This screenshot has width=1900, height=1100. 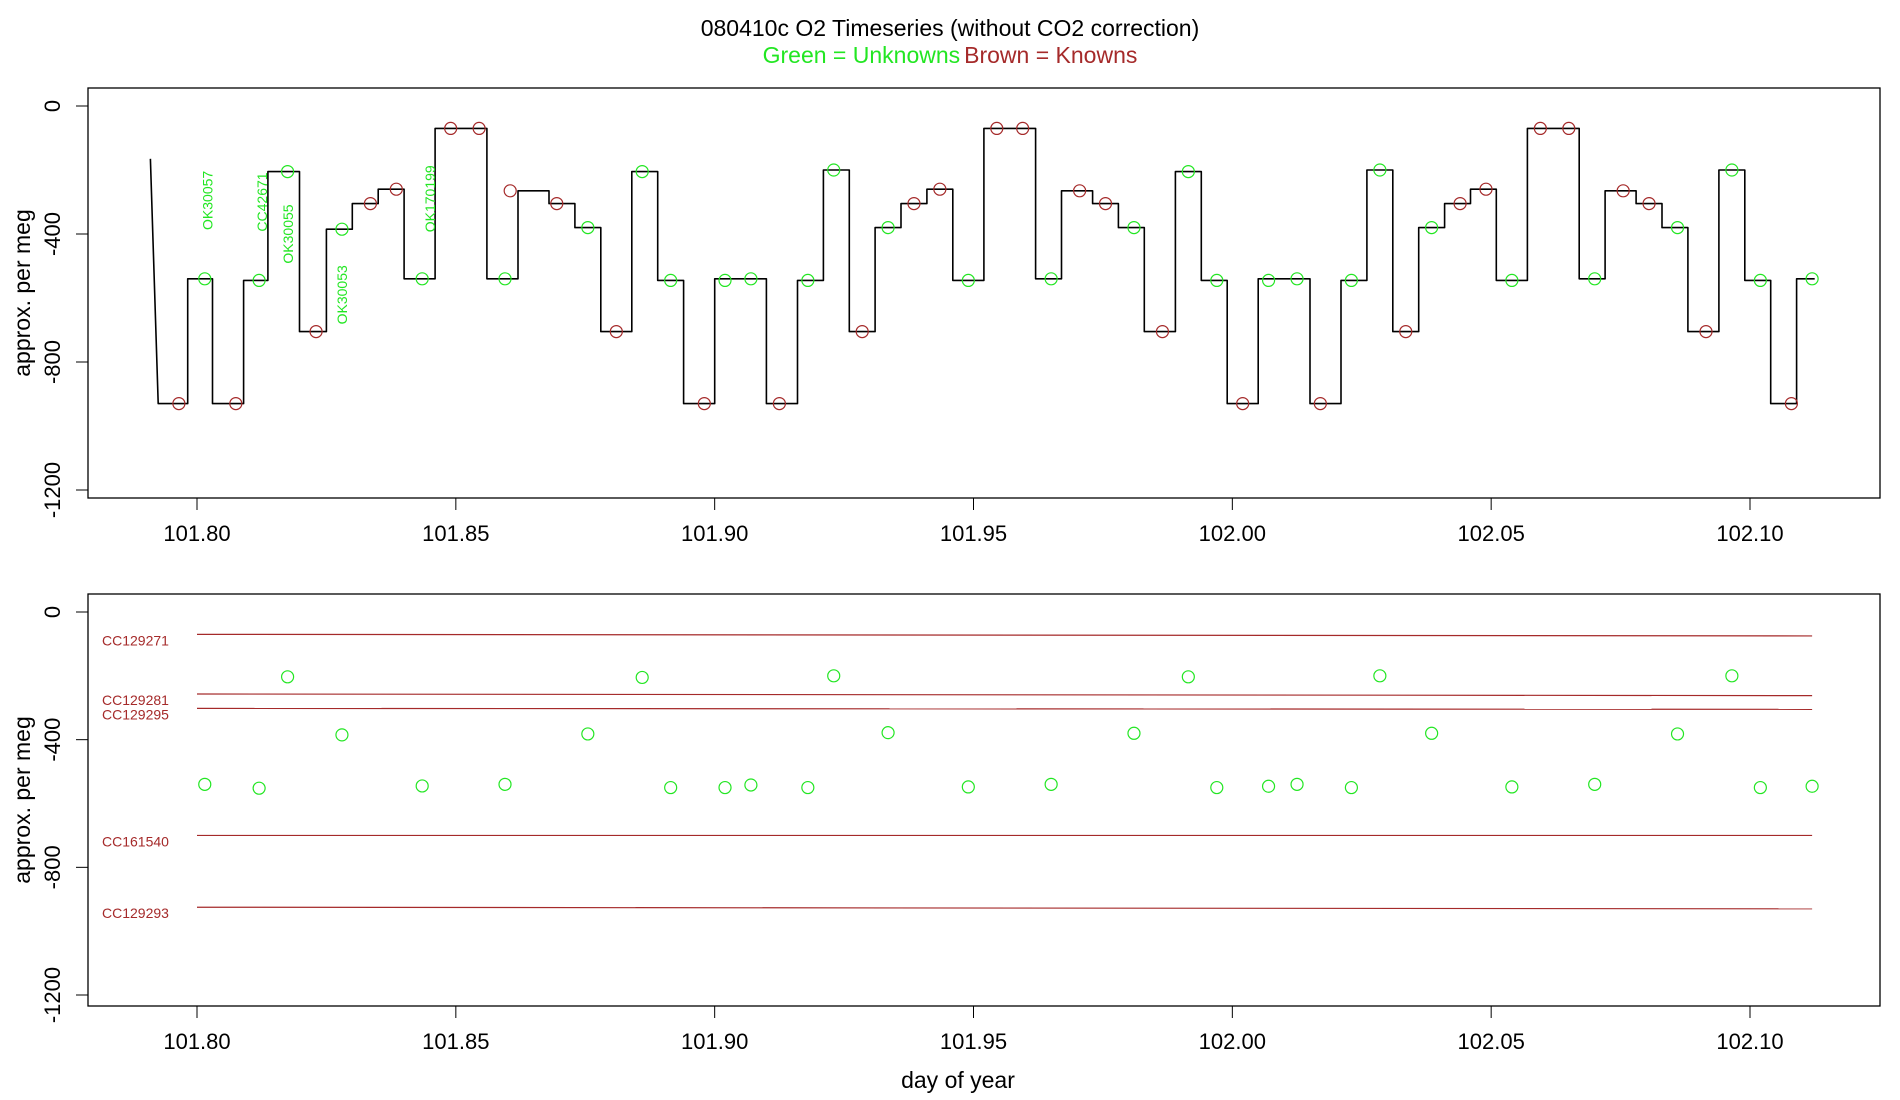 I want to click on reference-label: CC129281, so click(x=135, y=700).